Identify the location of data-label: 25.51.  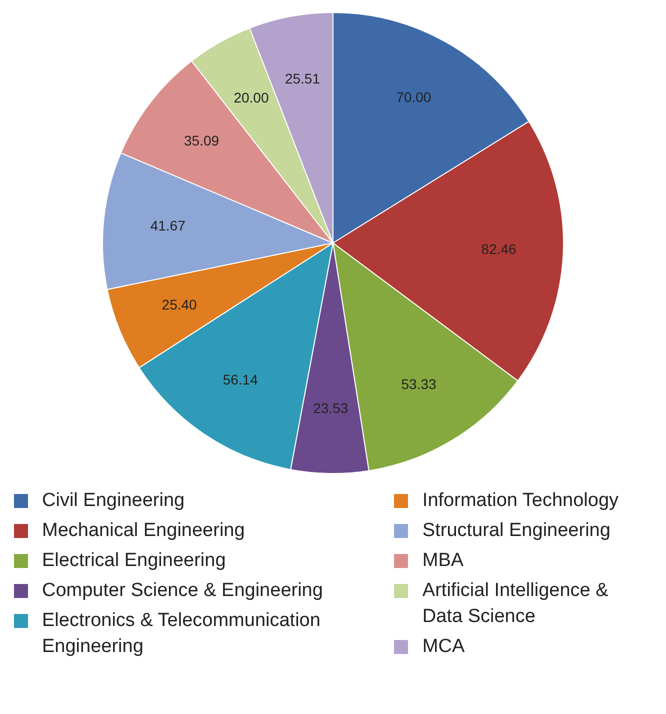
(302, 78).